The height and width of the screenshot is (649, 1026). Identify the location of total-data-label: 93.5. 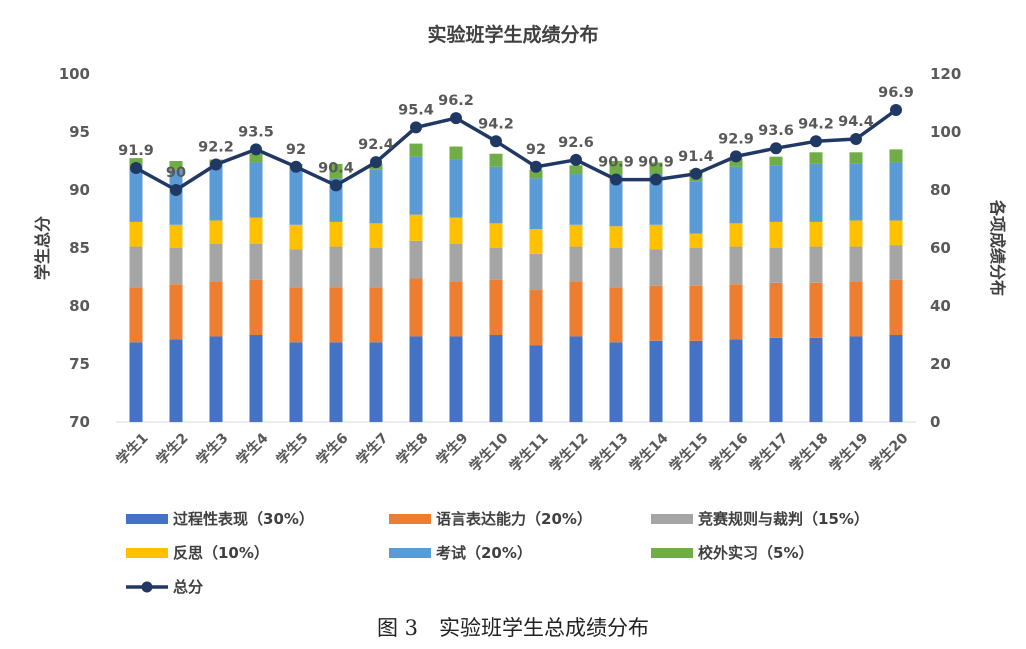
(256, 132).